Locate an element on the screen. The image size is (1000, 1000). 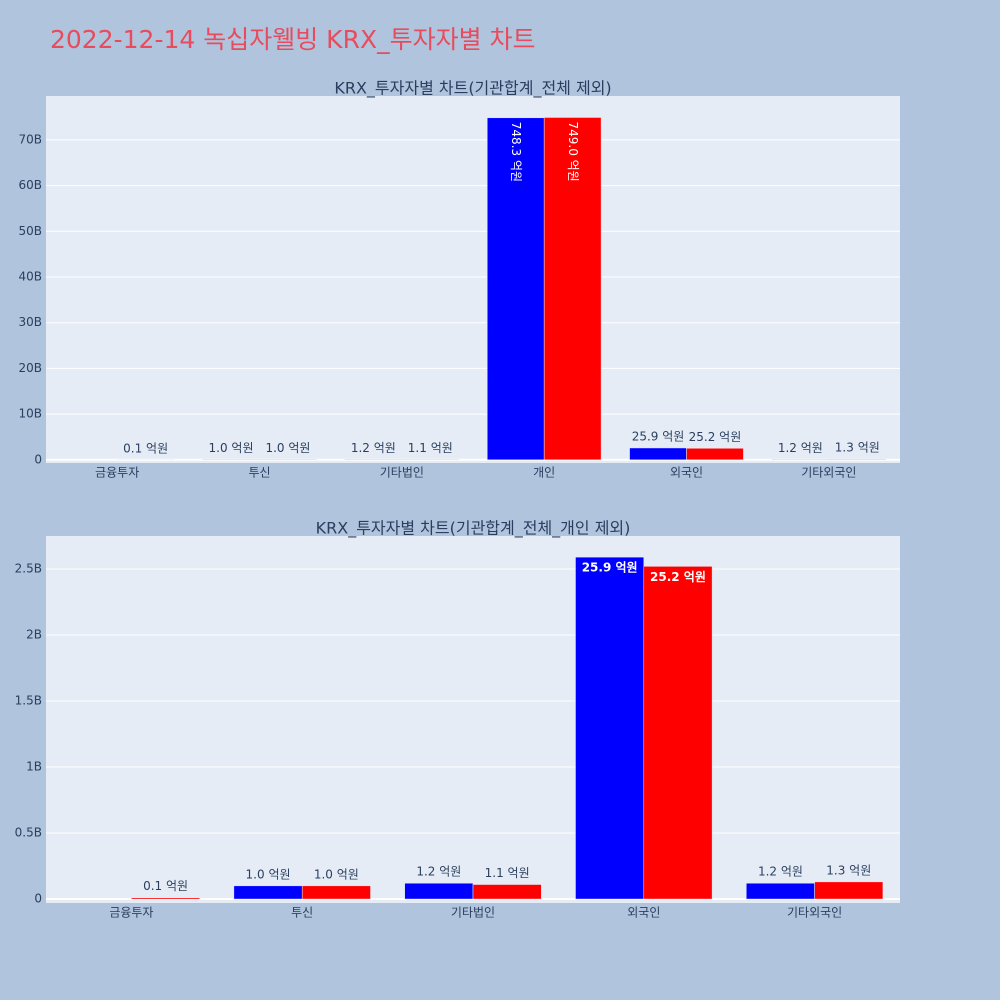
y-tick-label: 60B is located at coordinates (30, 185).